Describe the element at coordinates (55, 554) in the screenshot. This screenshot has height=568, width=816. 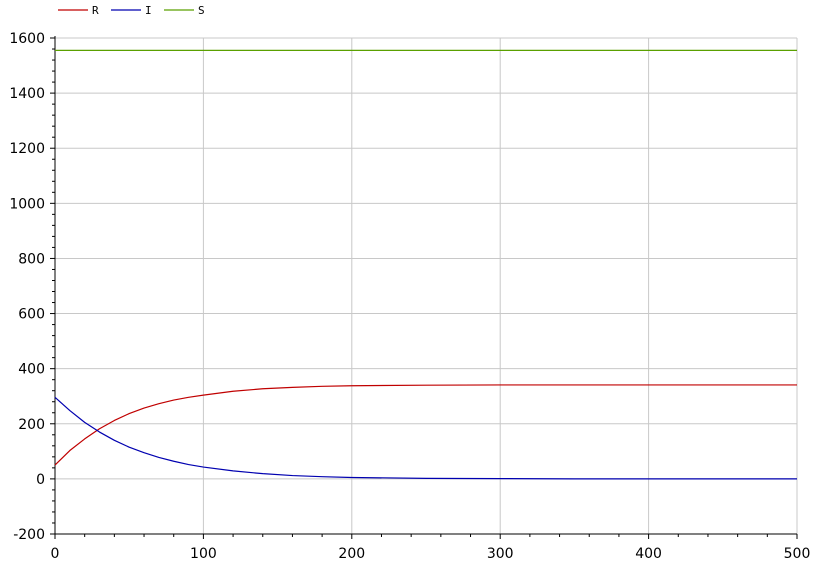
I see `x-tick-label: 0` at that location.